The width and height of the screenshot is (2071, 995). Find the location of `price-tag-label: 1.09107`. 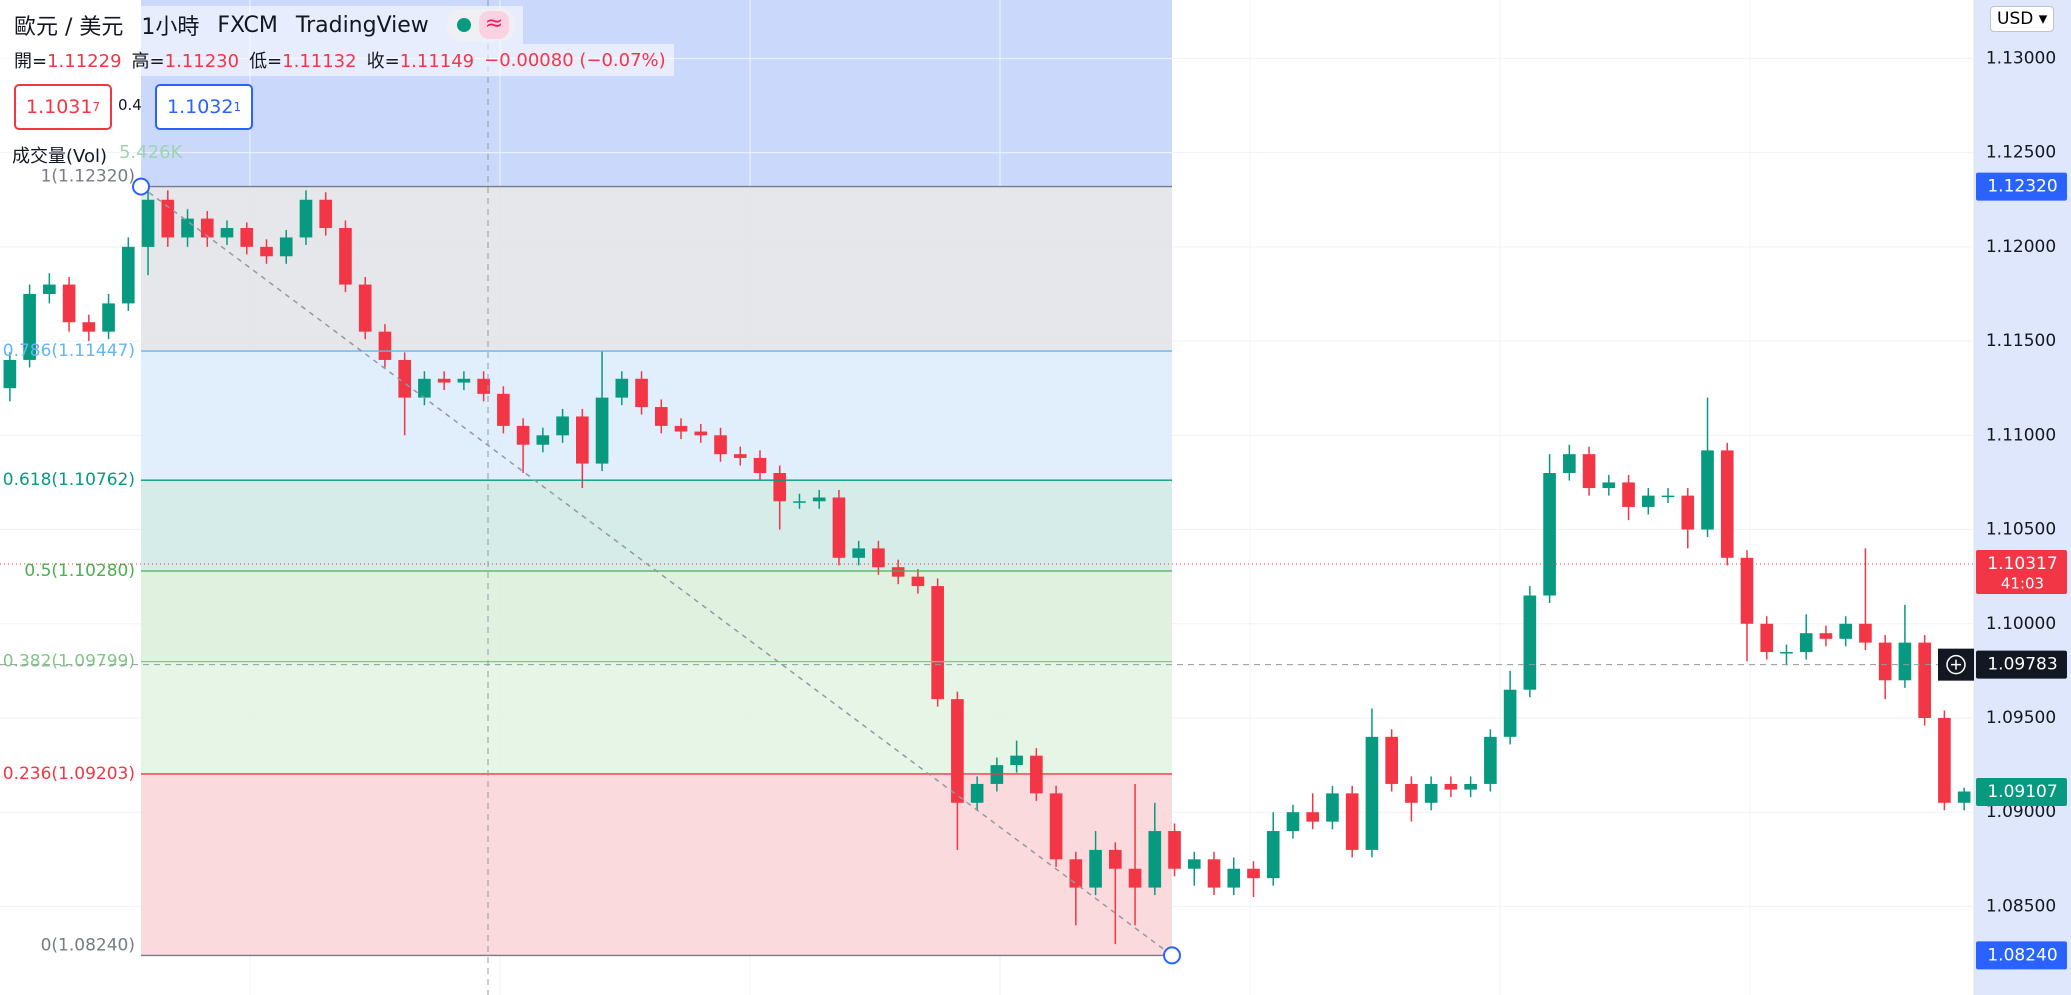

price-tag-label: 1.09107 is located at coordinates (2022, 792).